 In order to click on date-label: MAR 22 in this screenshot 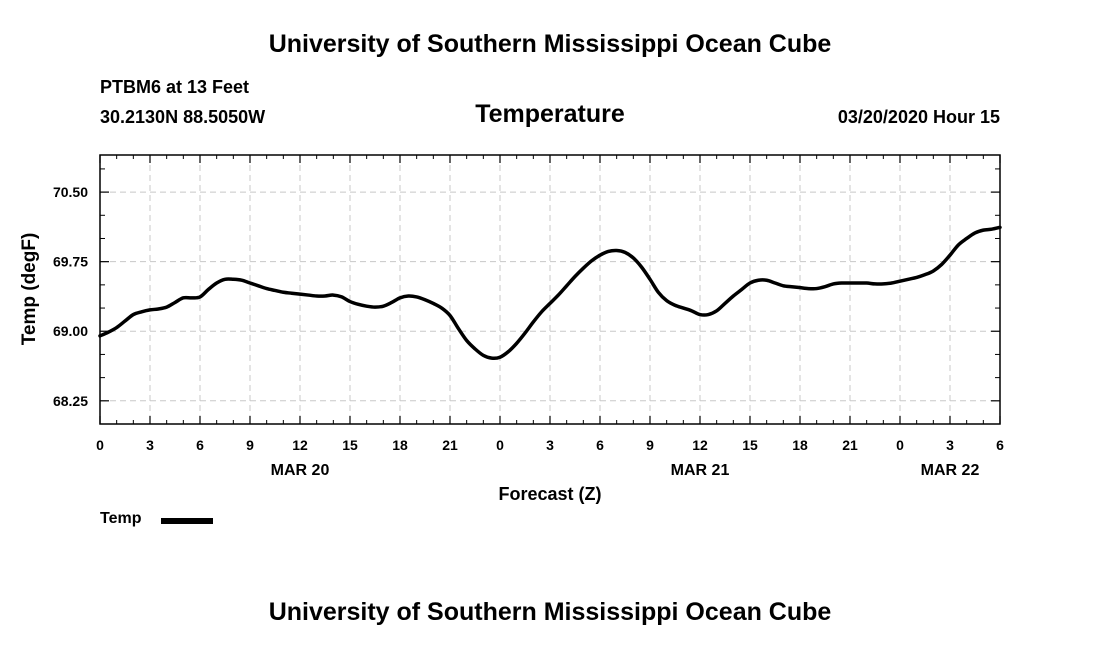, I will do `click(950, 470)`.